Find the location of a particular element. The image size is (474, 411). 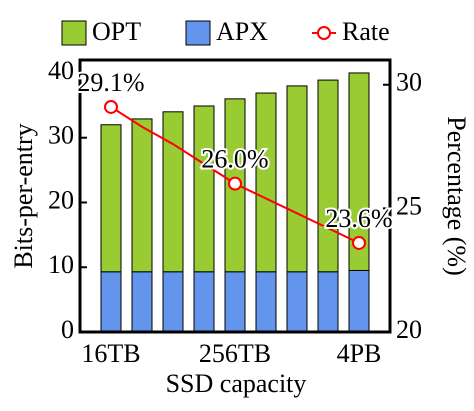

y-tick-label: 40 is located at coordinates (61, 70).